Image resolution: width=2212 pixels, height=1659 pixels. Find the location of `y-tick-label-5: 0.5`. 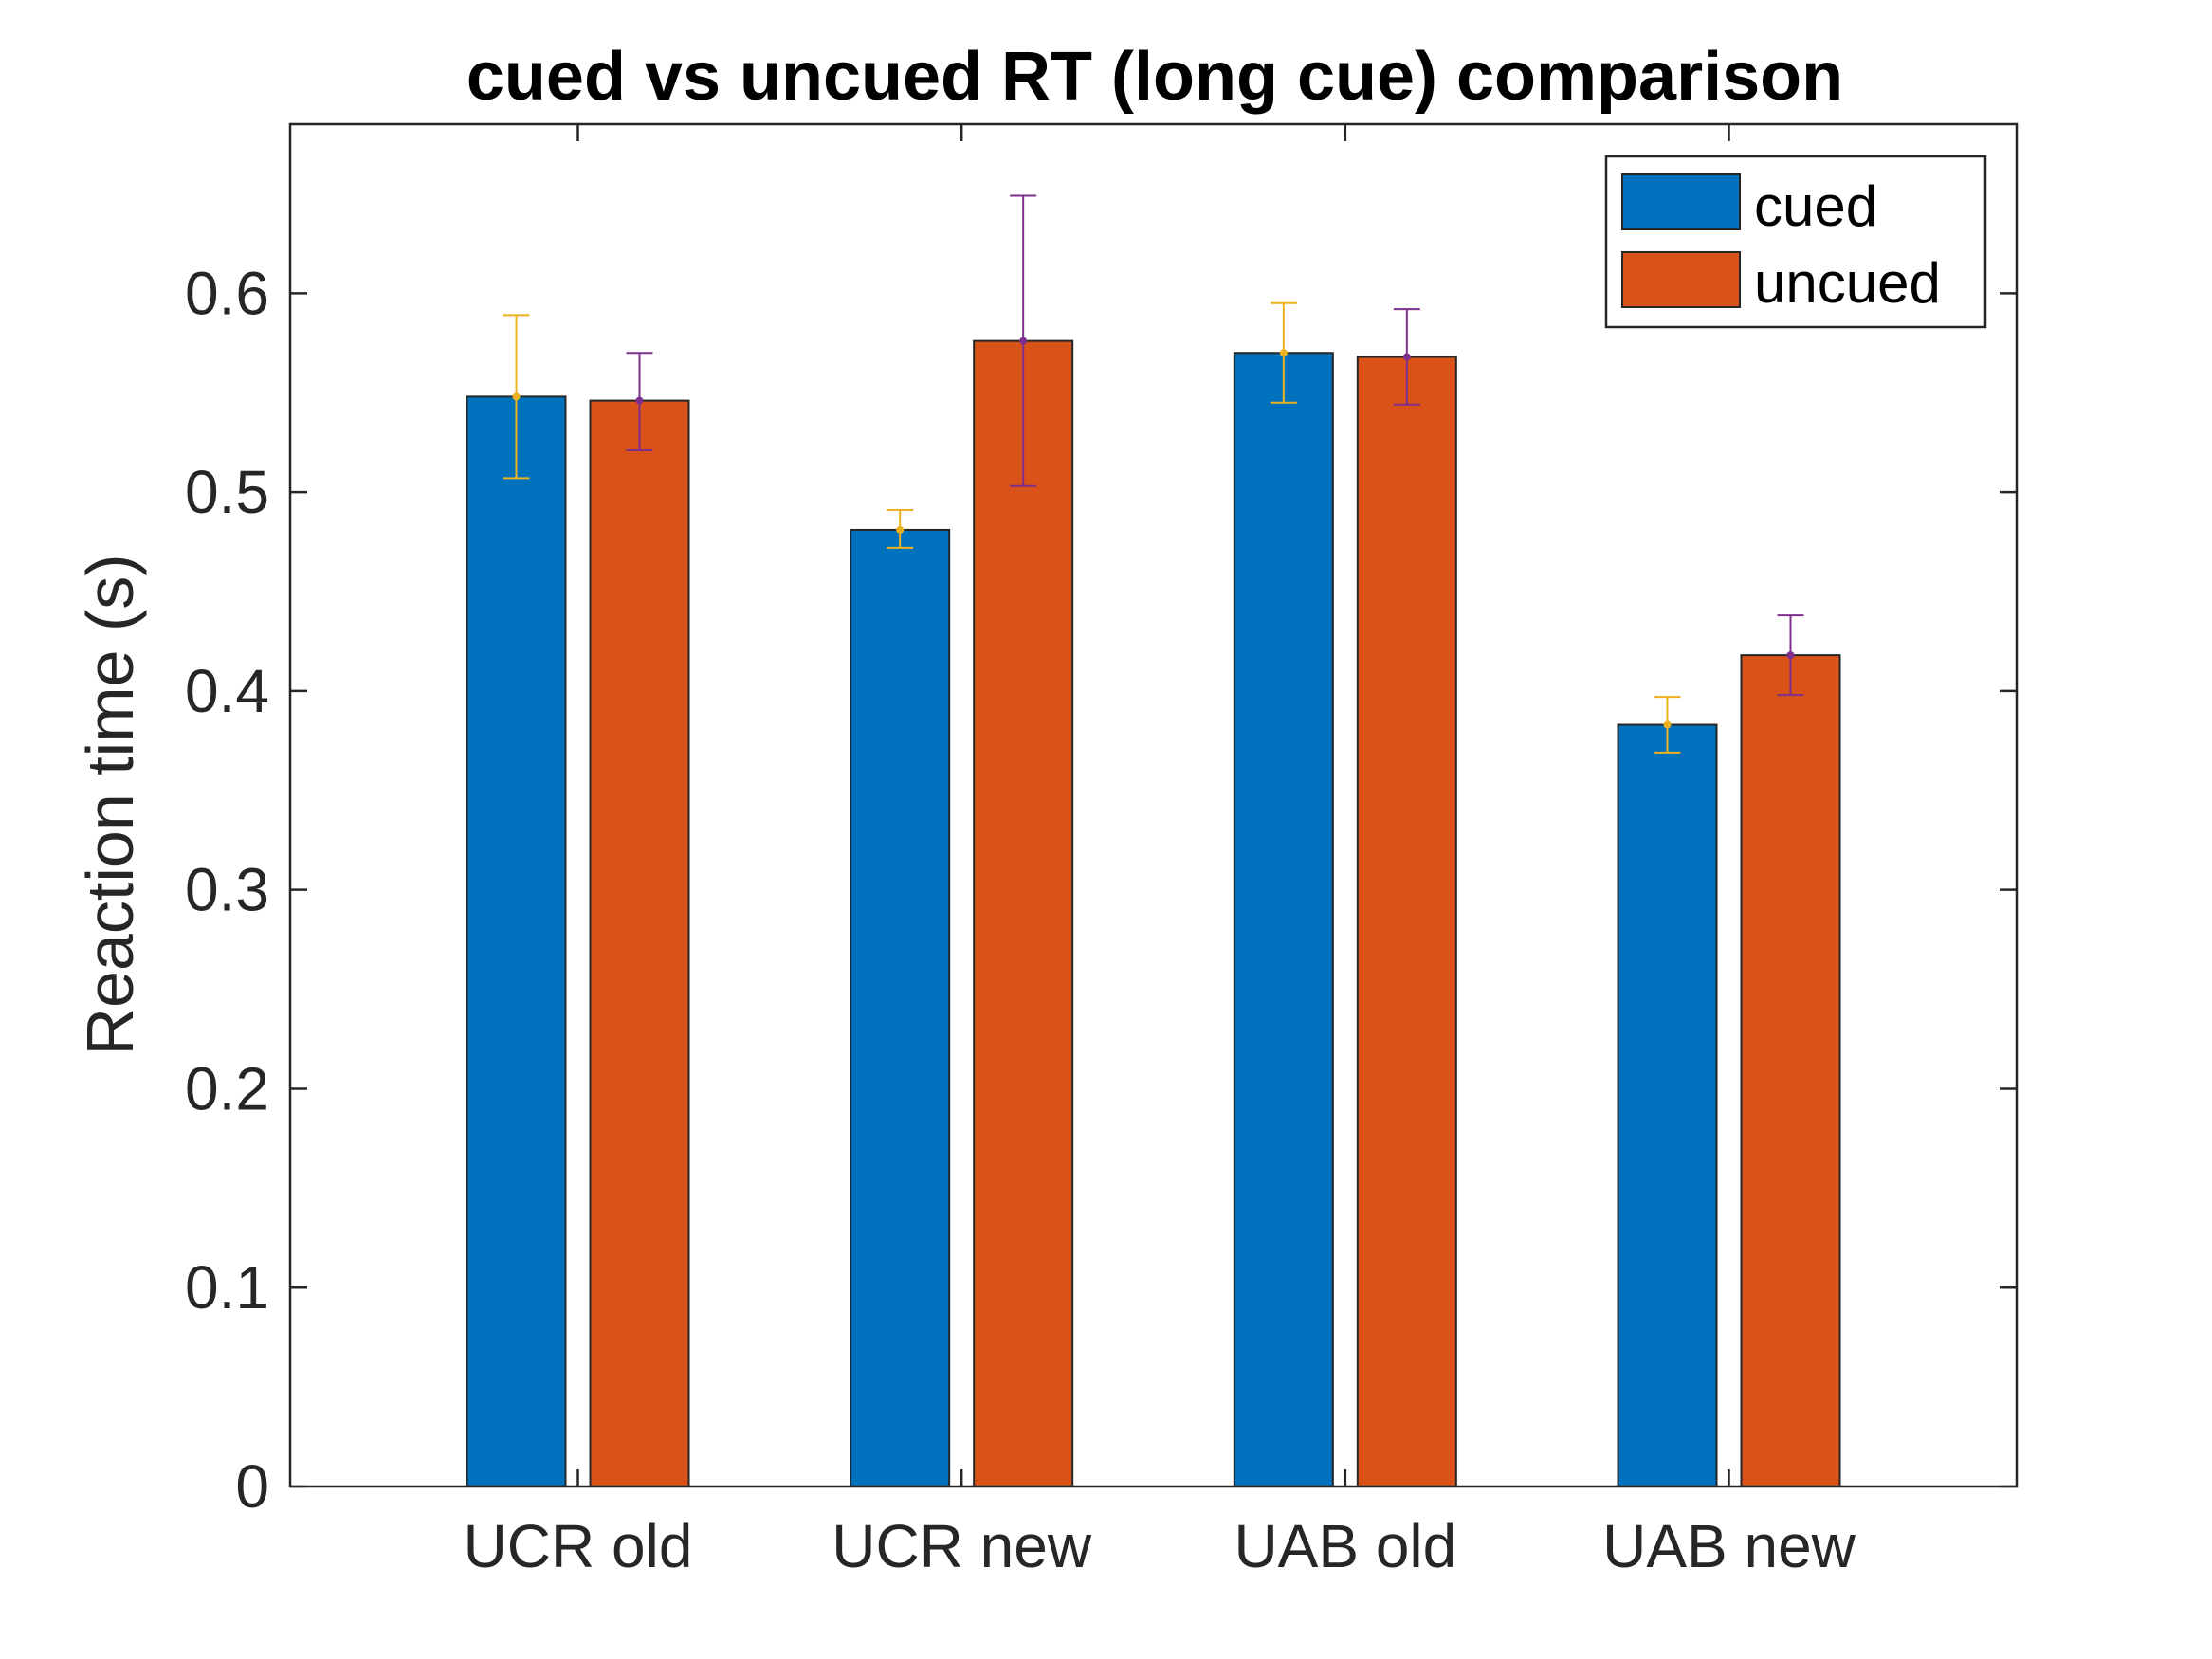

y-tick-label-5: 0.5 is located at coordinates (227, 492).